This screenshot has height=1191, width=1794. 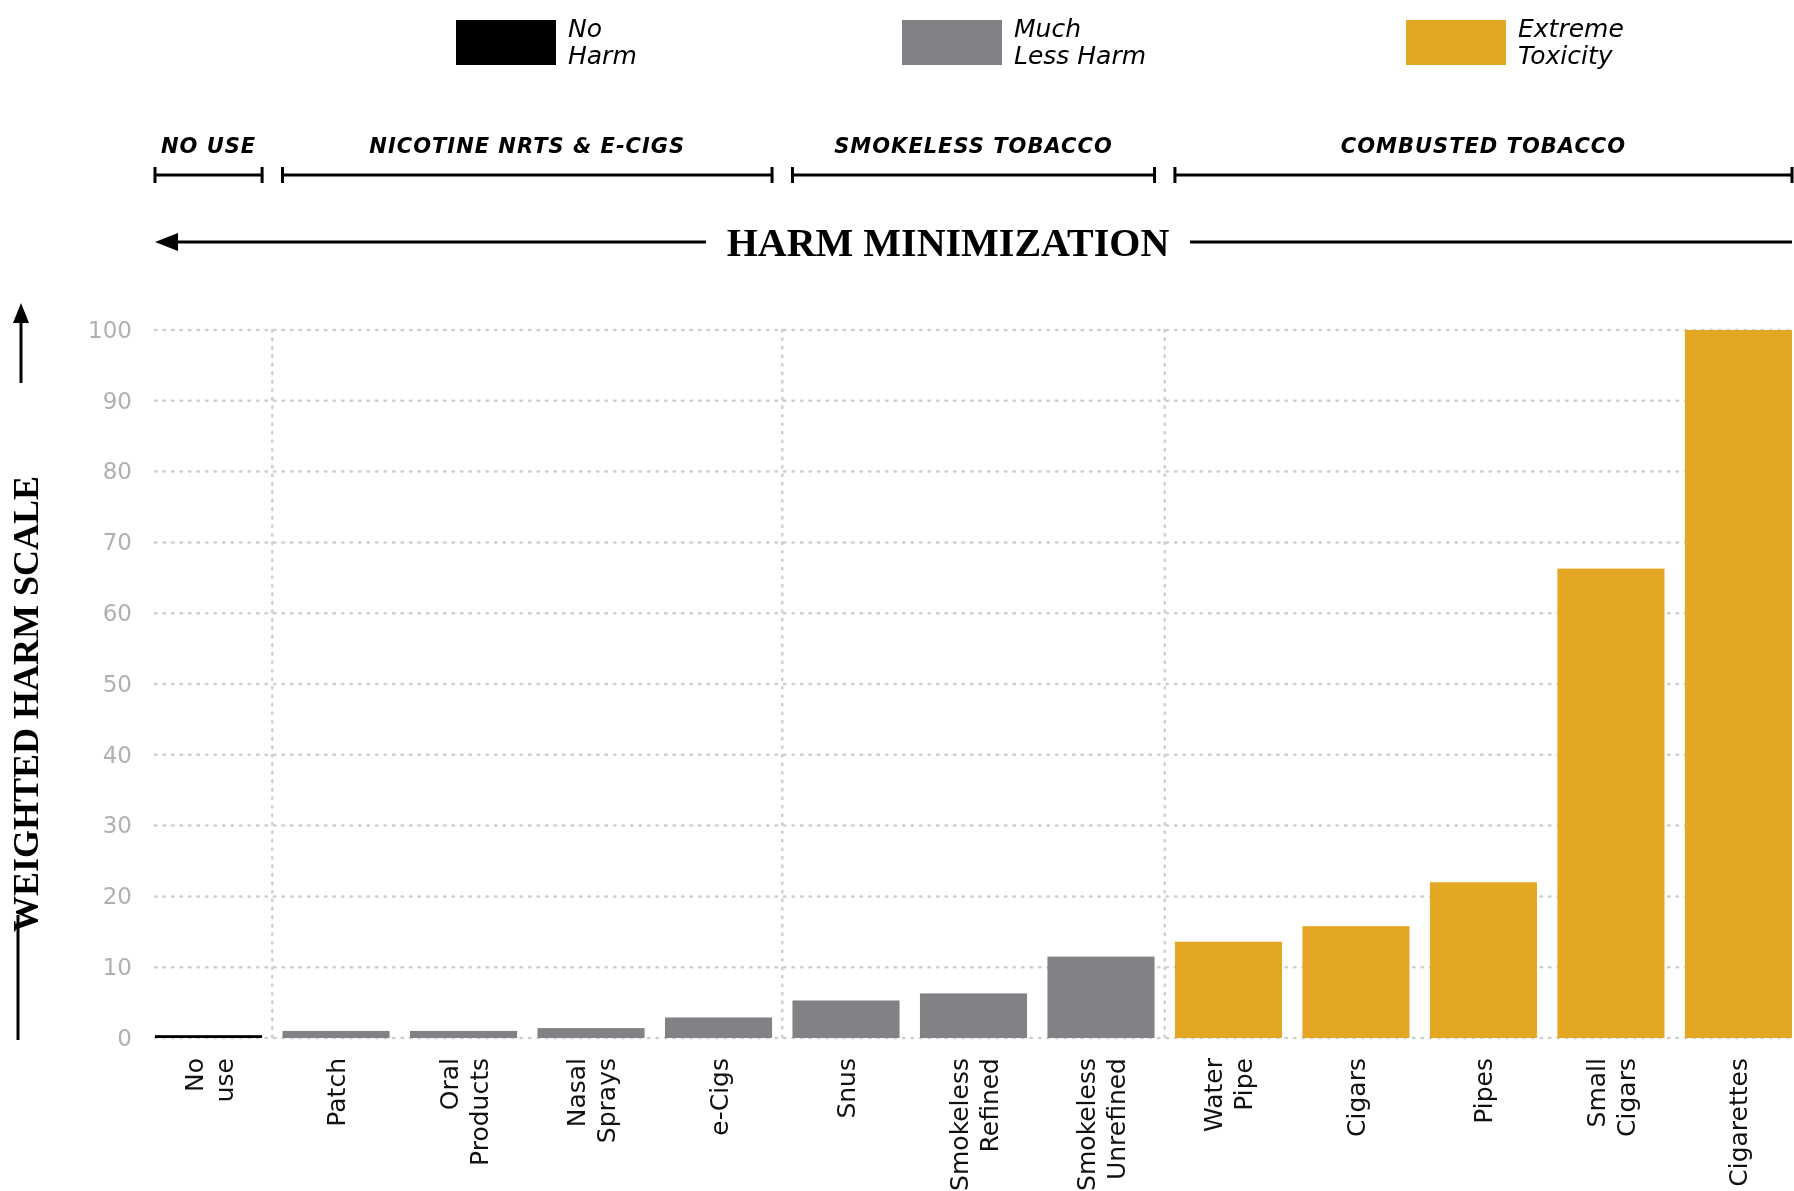 I want to click on legend-label: Extreme Toxicity, so click(x=1571, y=42).